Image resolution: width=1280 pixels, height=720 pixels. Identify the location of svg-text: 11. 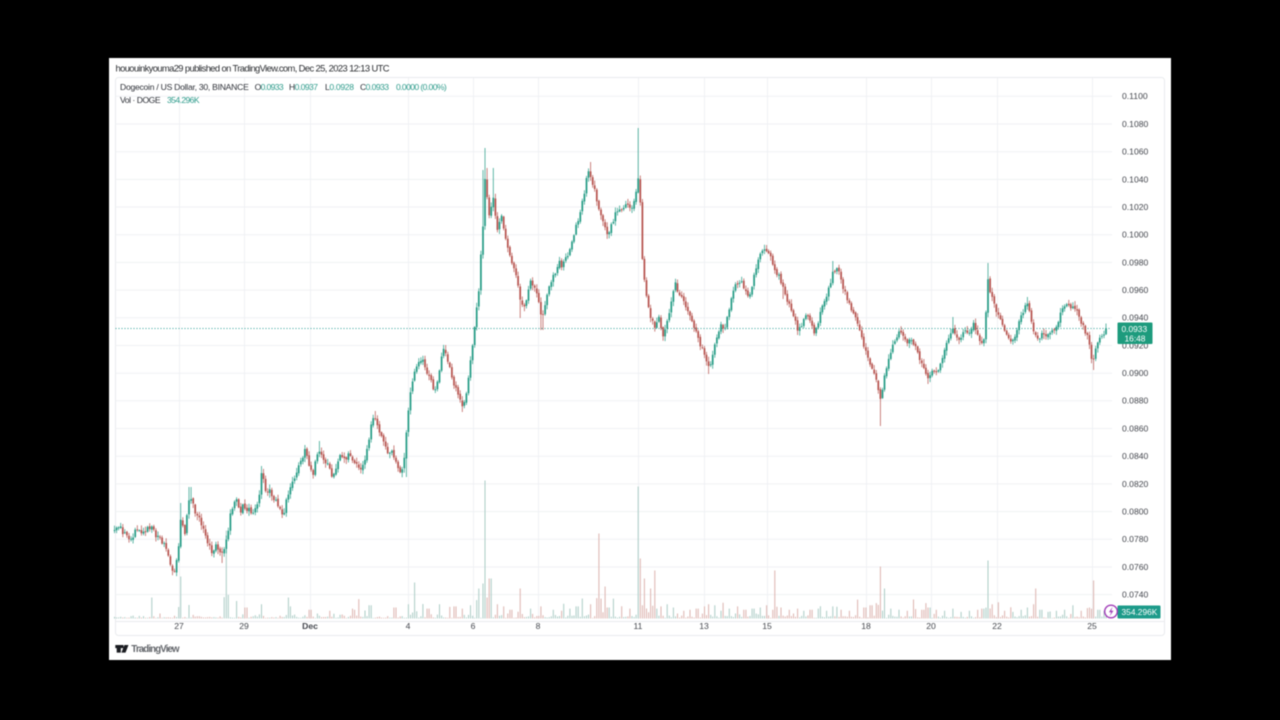
(638, 626).